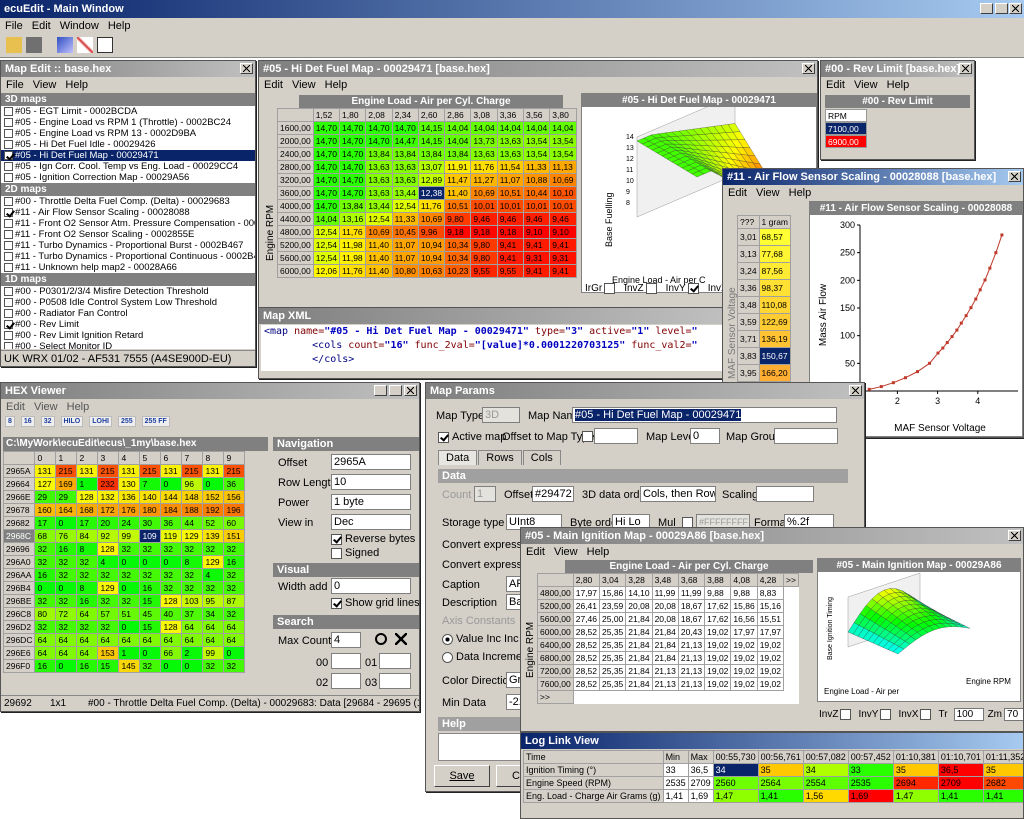  I want to click on grid-cell: 151, so click(234, 536).